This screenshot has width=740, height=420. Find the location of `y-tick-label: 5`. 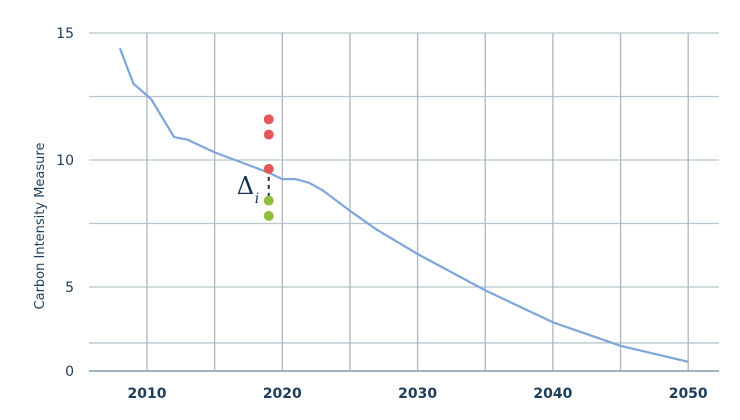

y-tick-label: 5 is located at coordinates (69, 288).